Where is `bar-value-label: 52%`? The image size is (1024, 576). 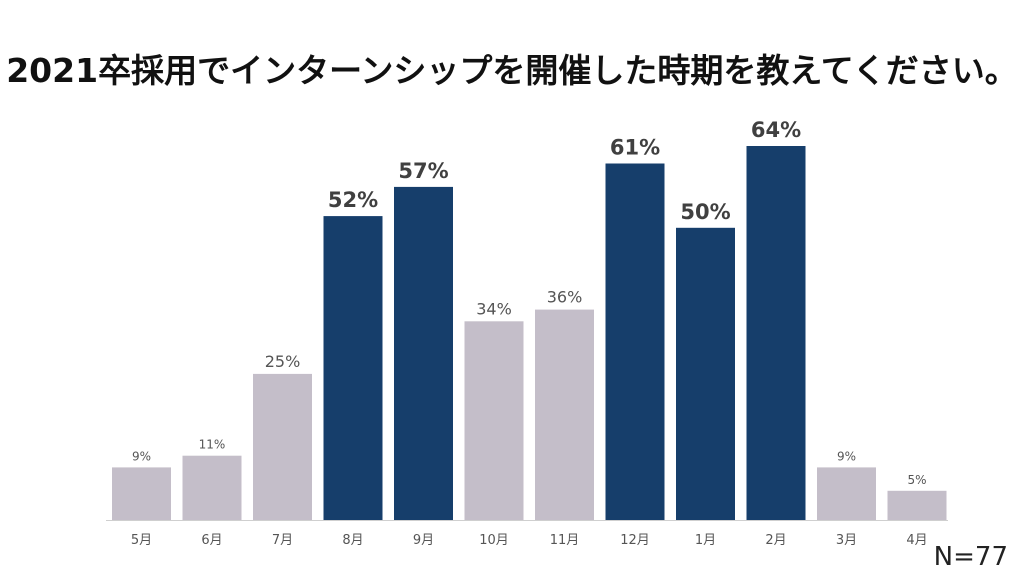
bar-value-label: 52% is located at coordinates (353, 200).